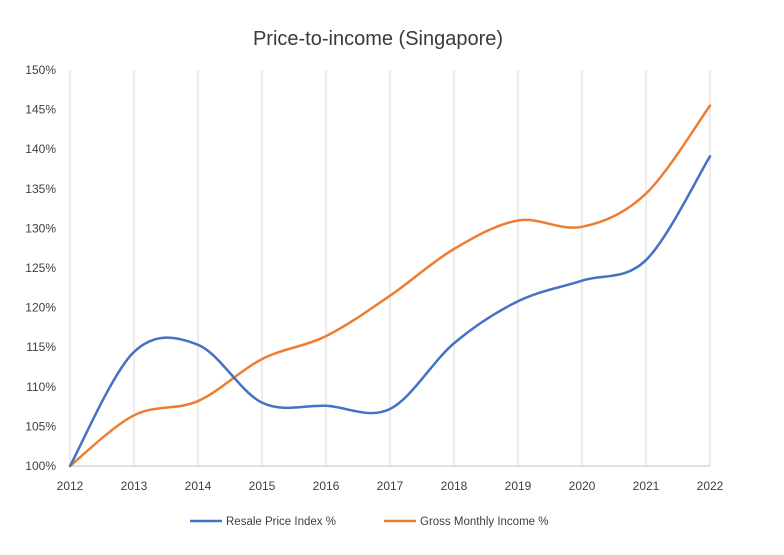  I want to click on legend-item-resale: Resale Price Index %, so click(263, 522).